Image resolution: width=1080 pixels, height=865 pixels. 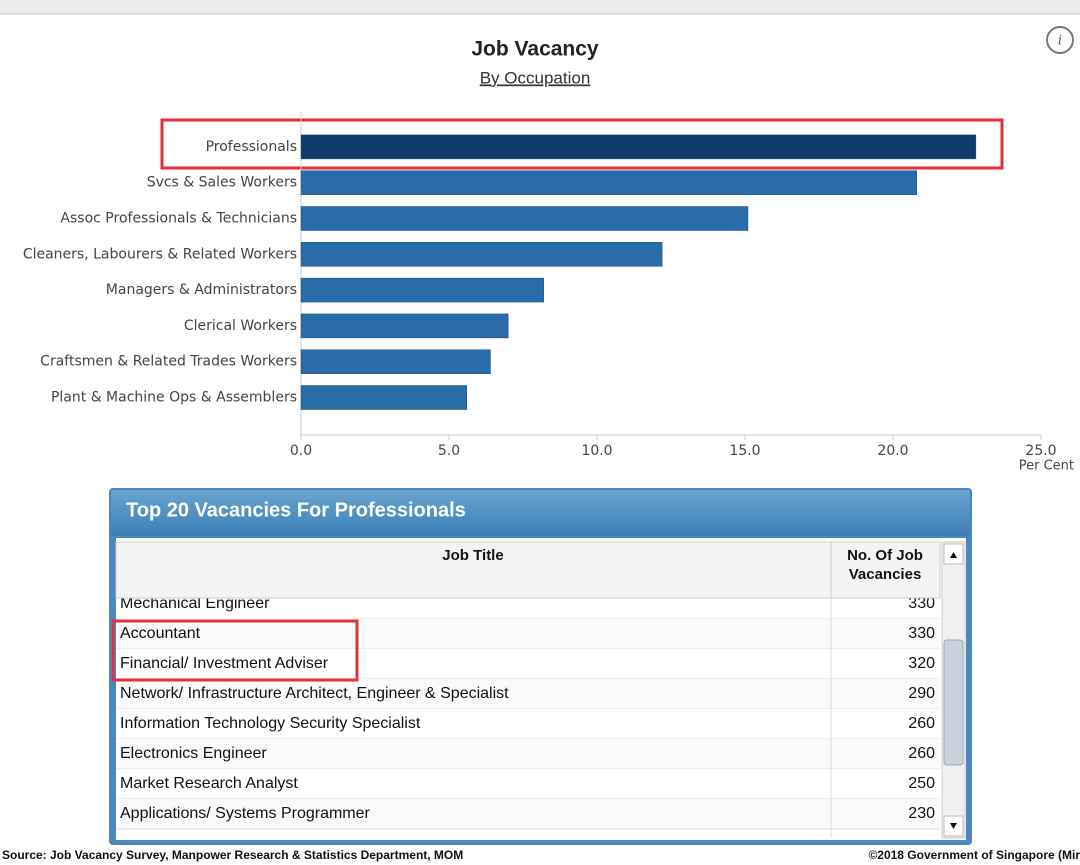 What do you see at coordinates (245, 813) in the screenshot?
I see `job-title: Applications/ Systems Programmer` at bounding box center [245, 813].